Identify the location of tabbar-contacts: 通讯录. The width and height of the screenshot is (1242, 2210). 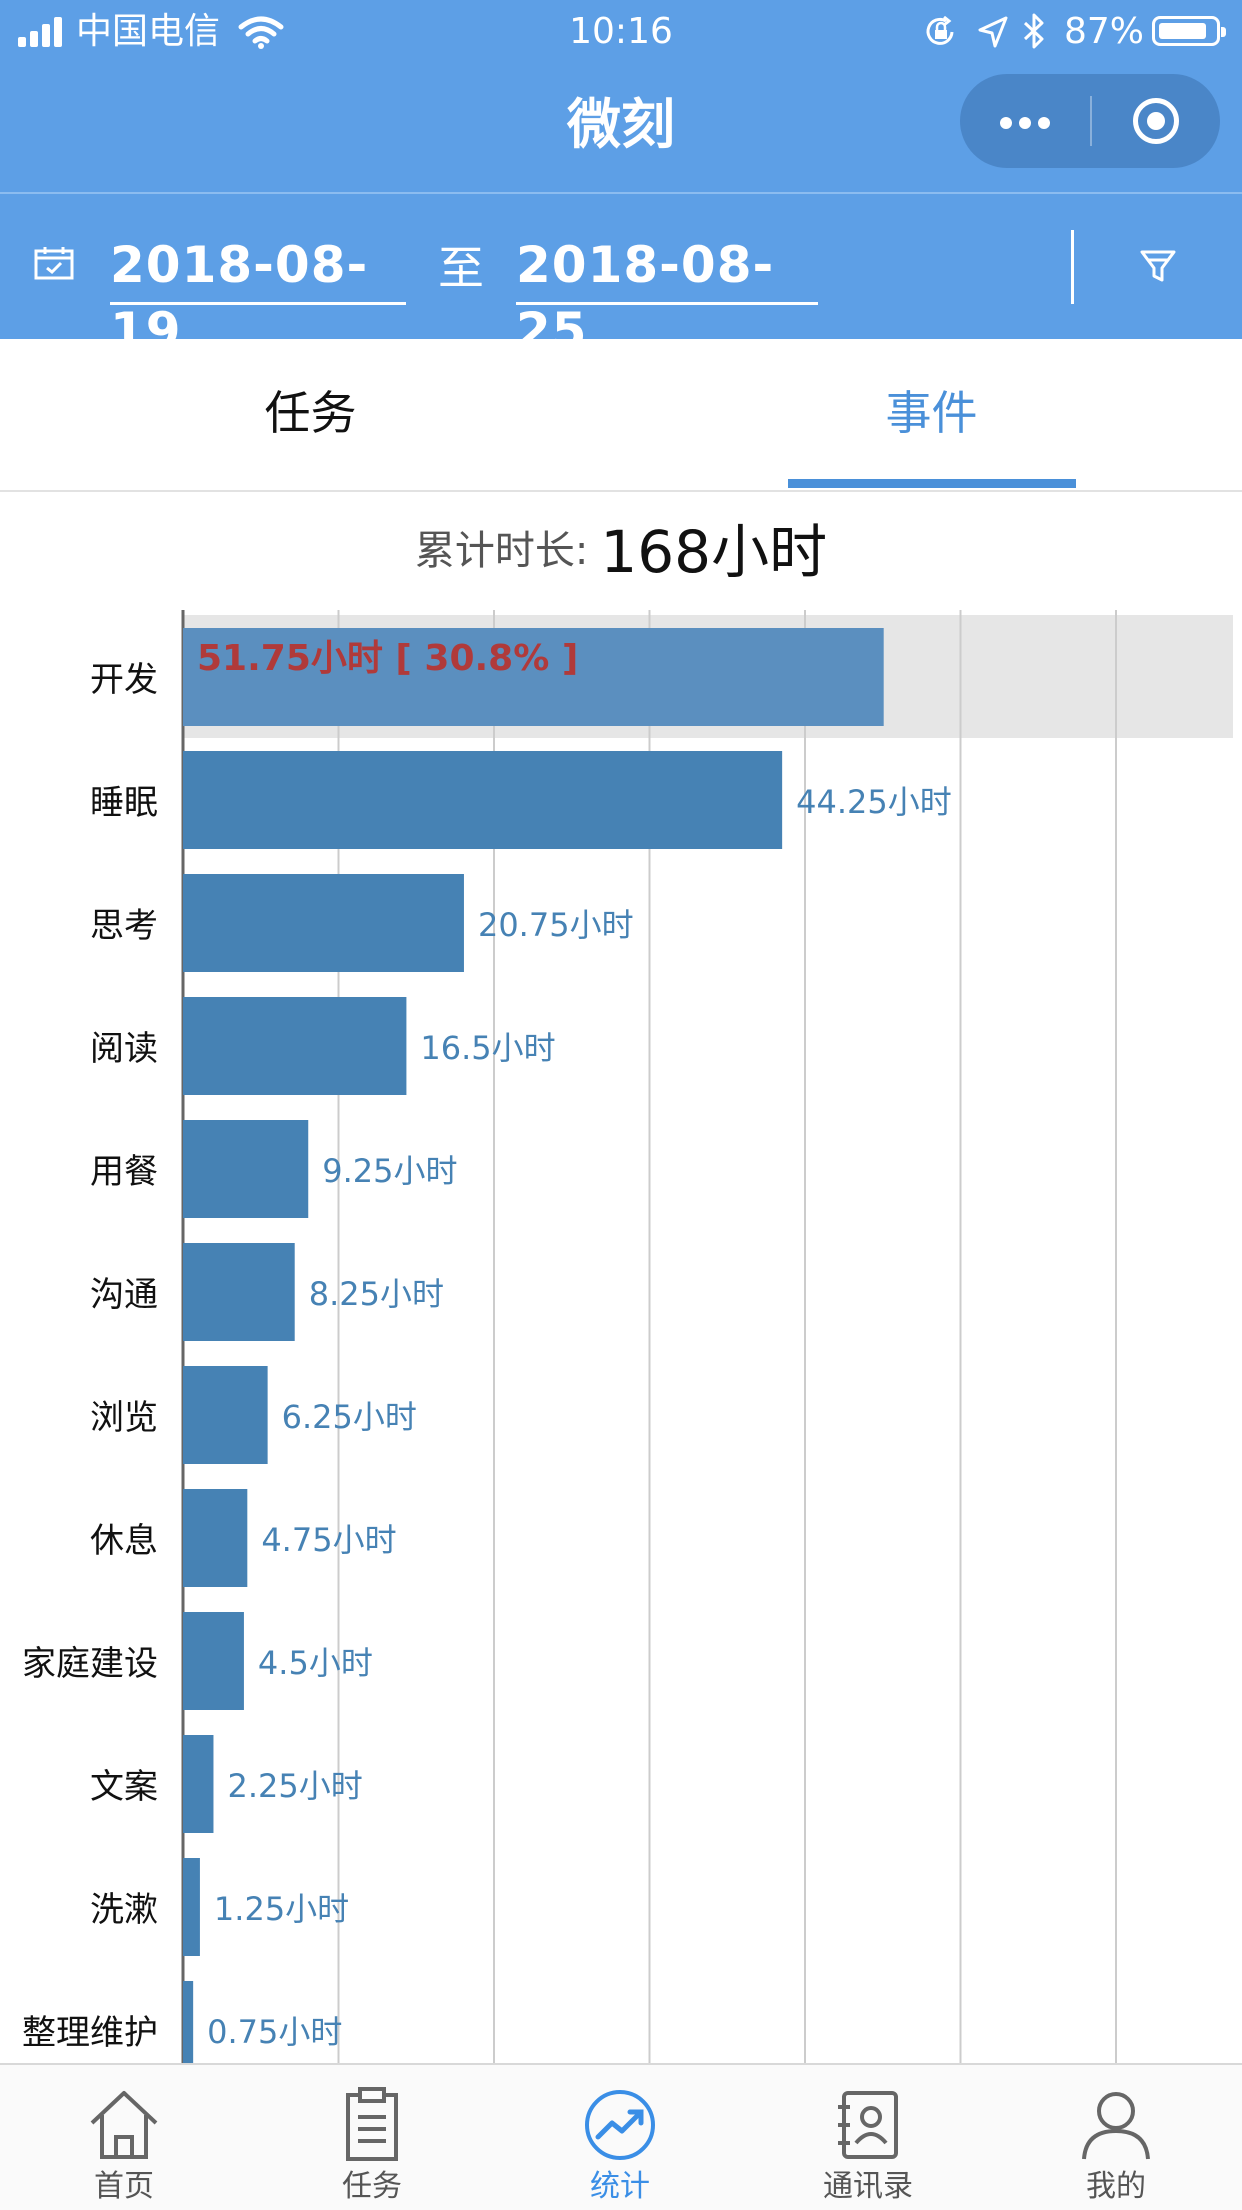
(868, 2137).